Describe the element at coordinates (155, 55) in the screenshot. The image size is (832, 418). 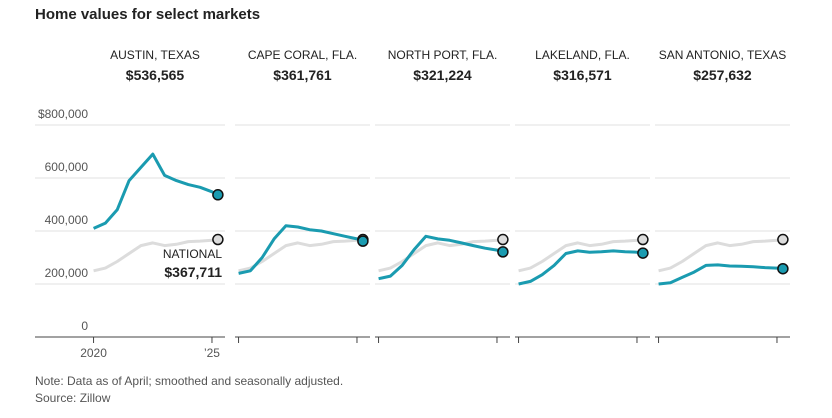
I see `panel-name: AUSTIN, TEXAS` at that location.